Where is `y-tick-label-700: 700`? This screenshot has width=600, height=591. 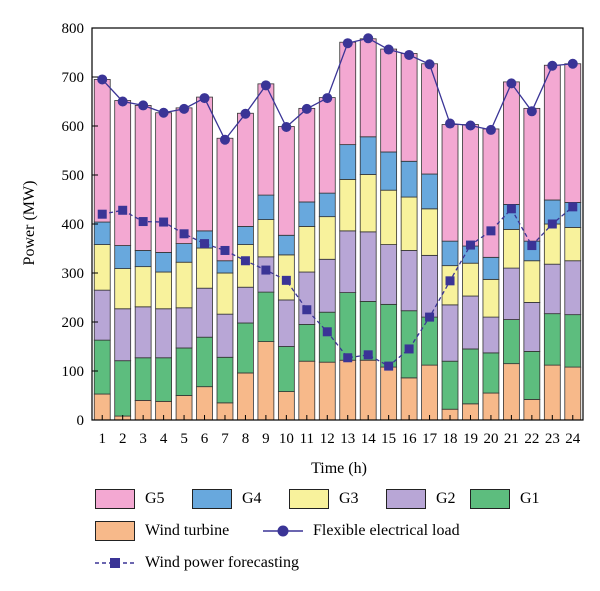
y-tick-label-700: 700 is located at coordinates (73, 78).